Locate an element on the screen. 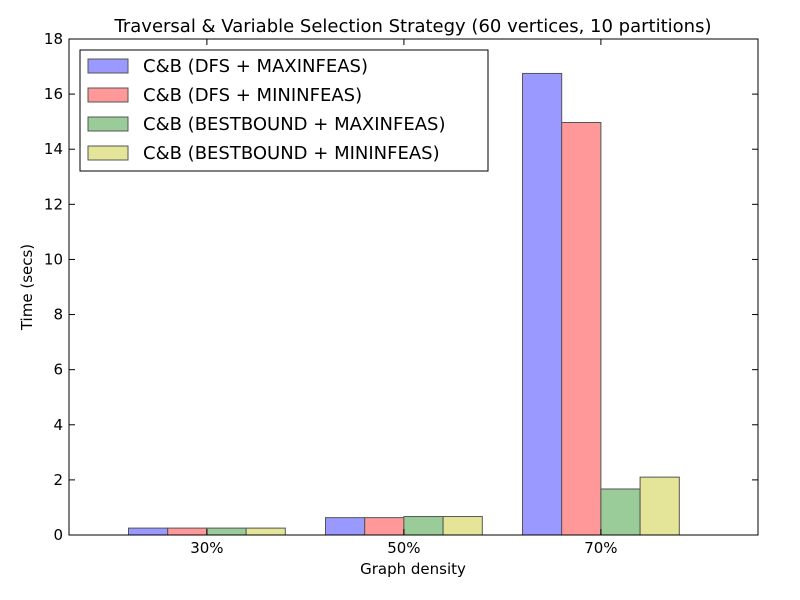  ytick-label-5: 8 is located at coordinates (58, 315).